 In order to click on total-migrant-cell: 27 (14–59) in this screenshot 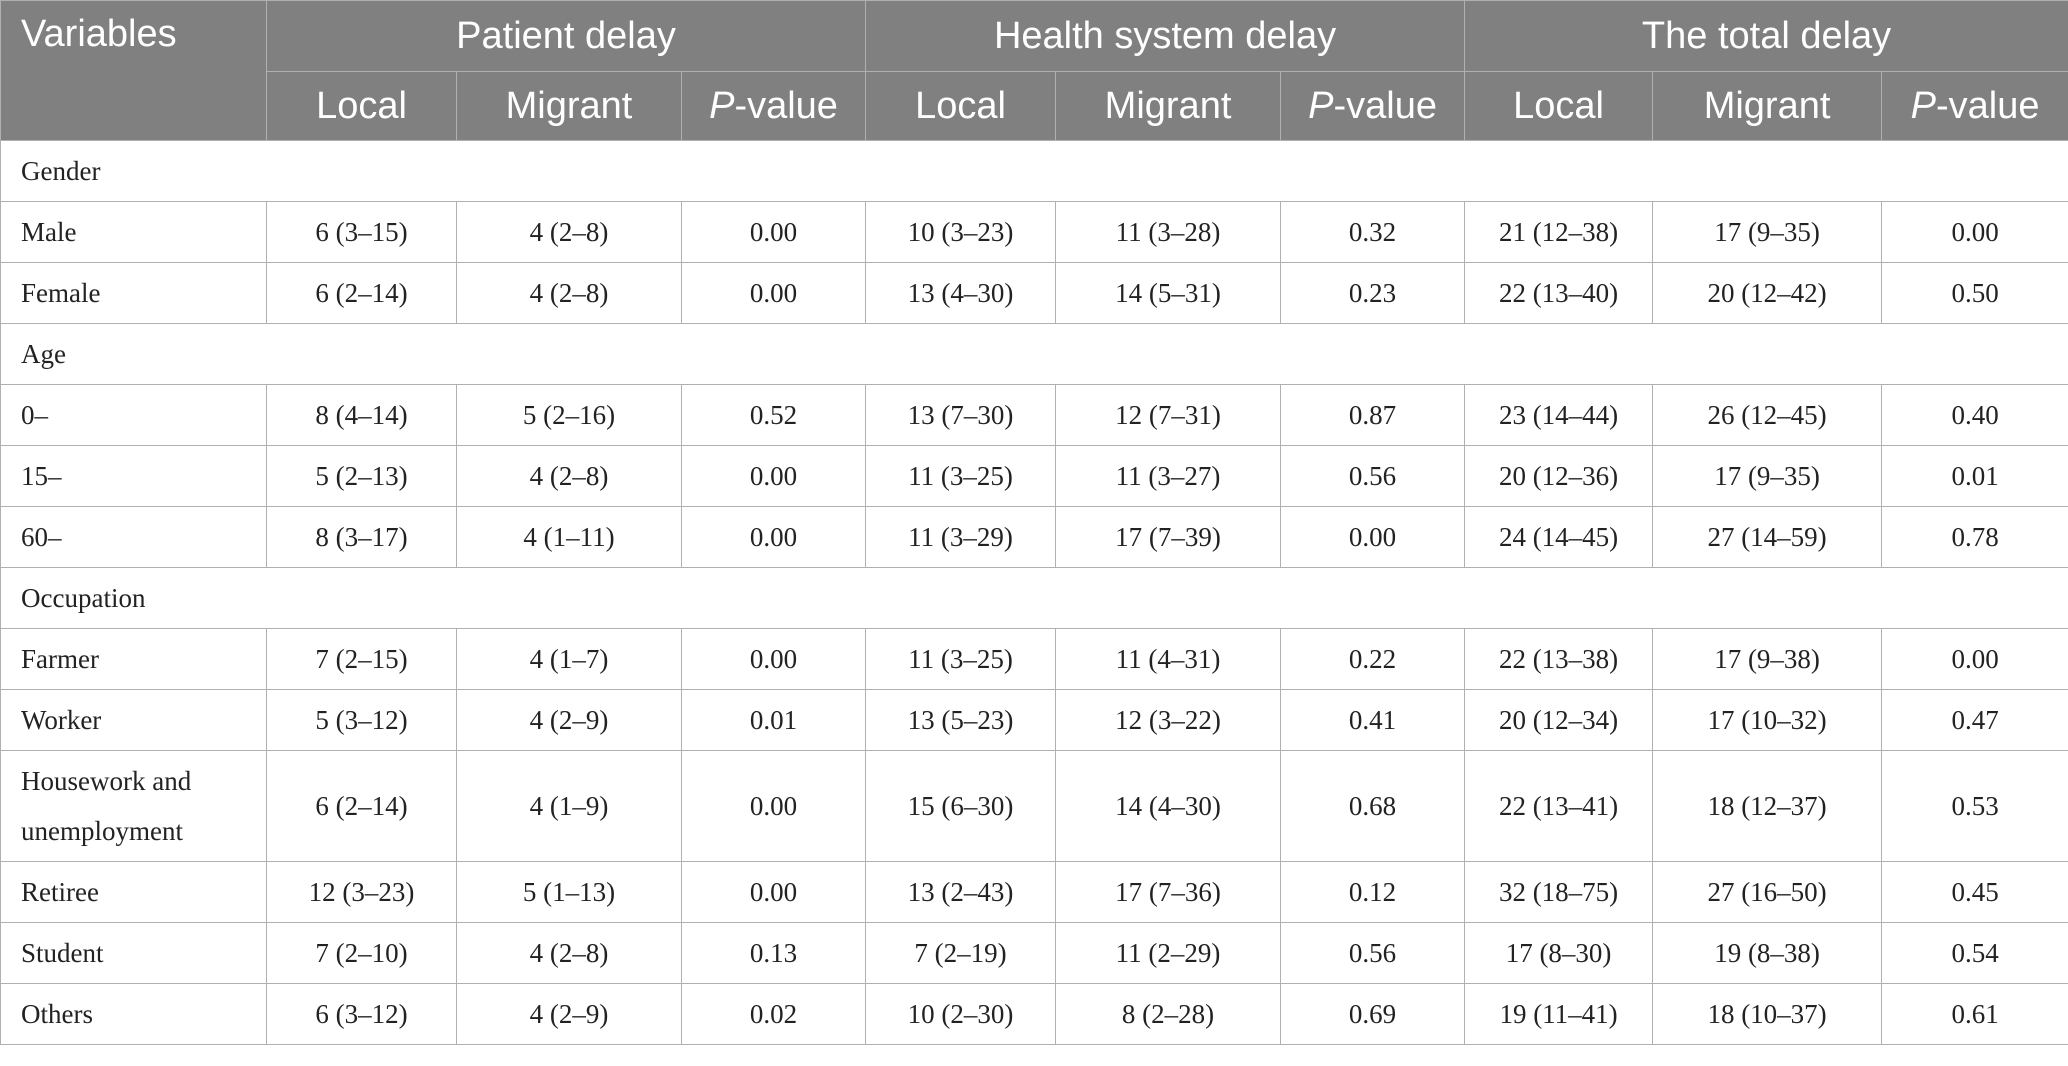, I will do `click(1767, 537)`.